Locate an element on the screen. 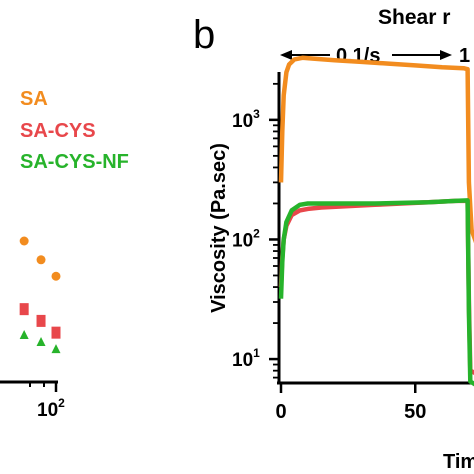  left-panel: 102 is located at coordinates (32, 328).